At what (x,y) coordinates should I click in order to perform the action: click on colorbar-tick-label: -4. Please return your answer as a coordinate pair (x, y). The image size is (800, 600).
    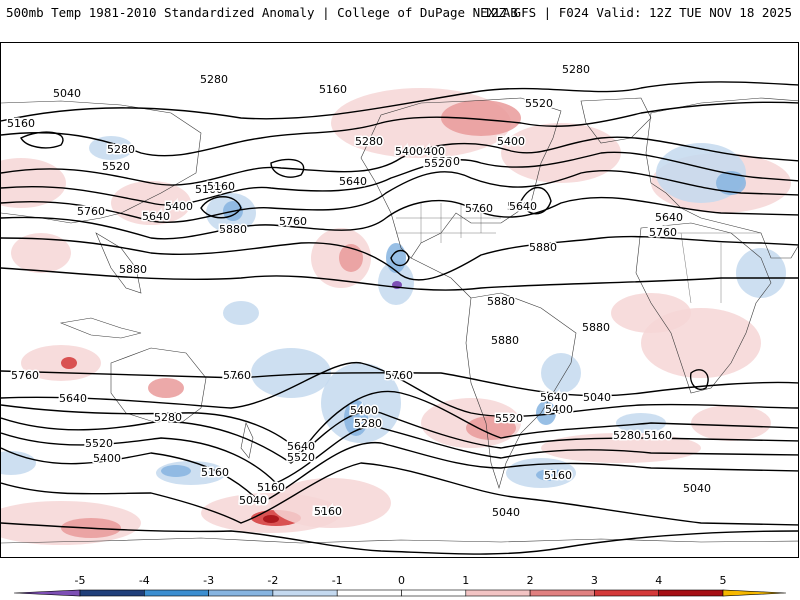
    Looking at the image, I should click on (144, 580).